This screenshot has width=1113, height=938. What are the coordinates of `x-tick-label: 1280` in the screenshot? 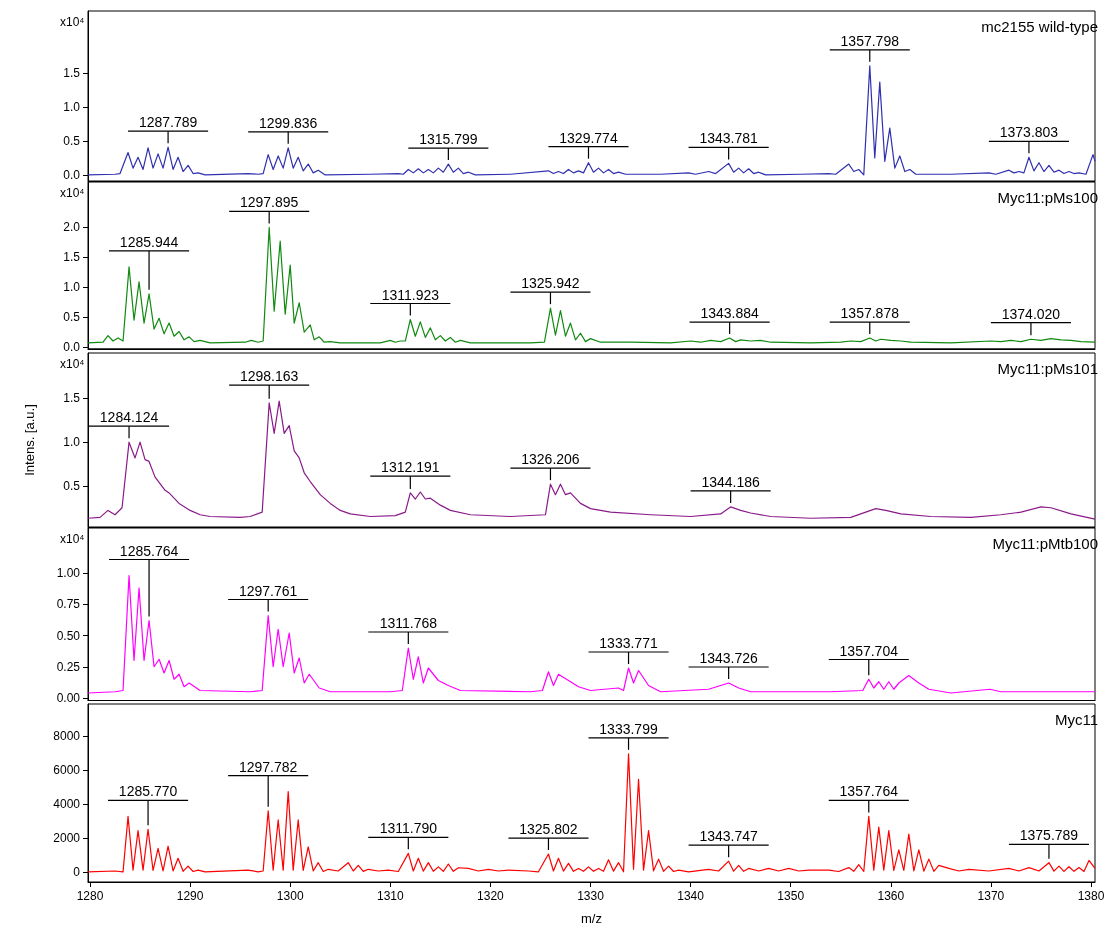 It's located at (90, 896).